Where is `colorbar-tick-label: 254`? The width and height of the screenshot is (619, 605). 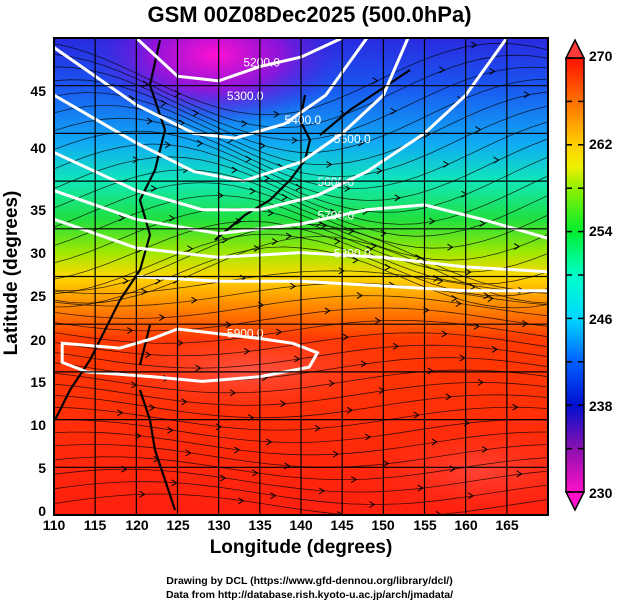
colorbar-tick-label: 254 is located at coordinates (601, 231).